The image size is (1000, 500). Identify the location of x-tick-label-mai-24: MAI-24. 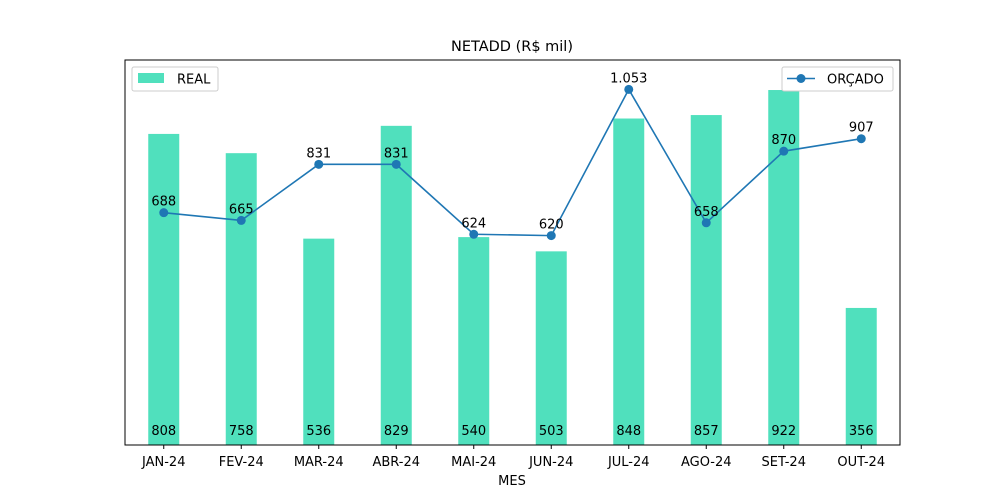
(473, 462).